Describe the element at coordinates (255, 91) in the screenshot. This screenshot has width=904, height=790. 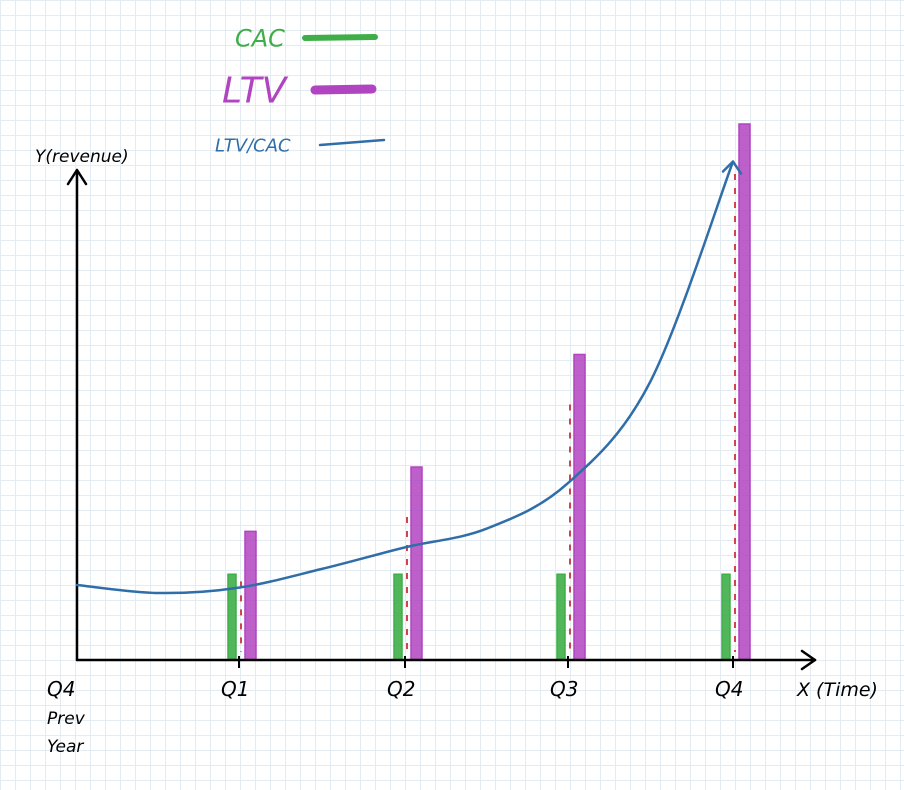
I see `legend-label: LTV` at that location.